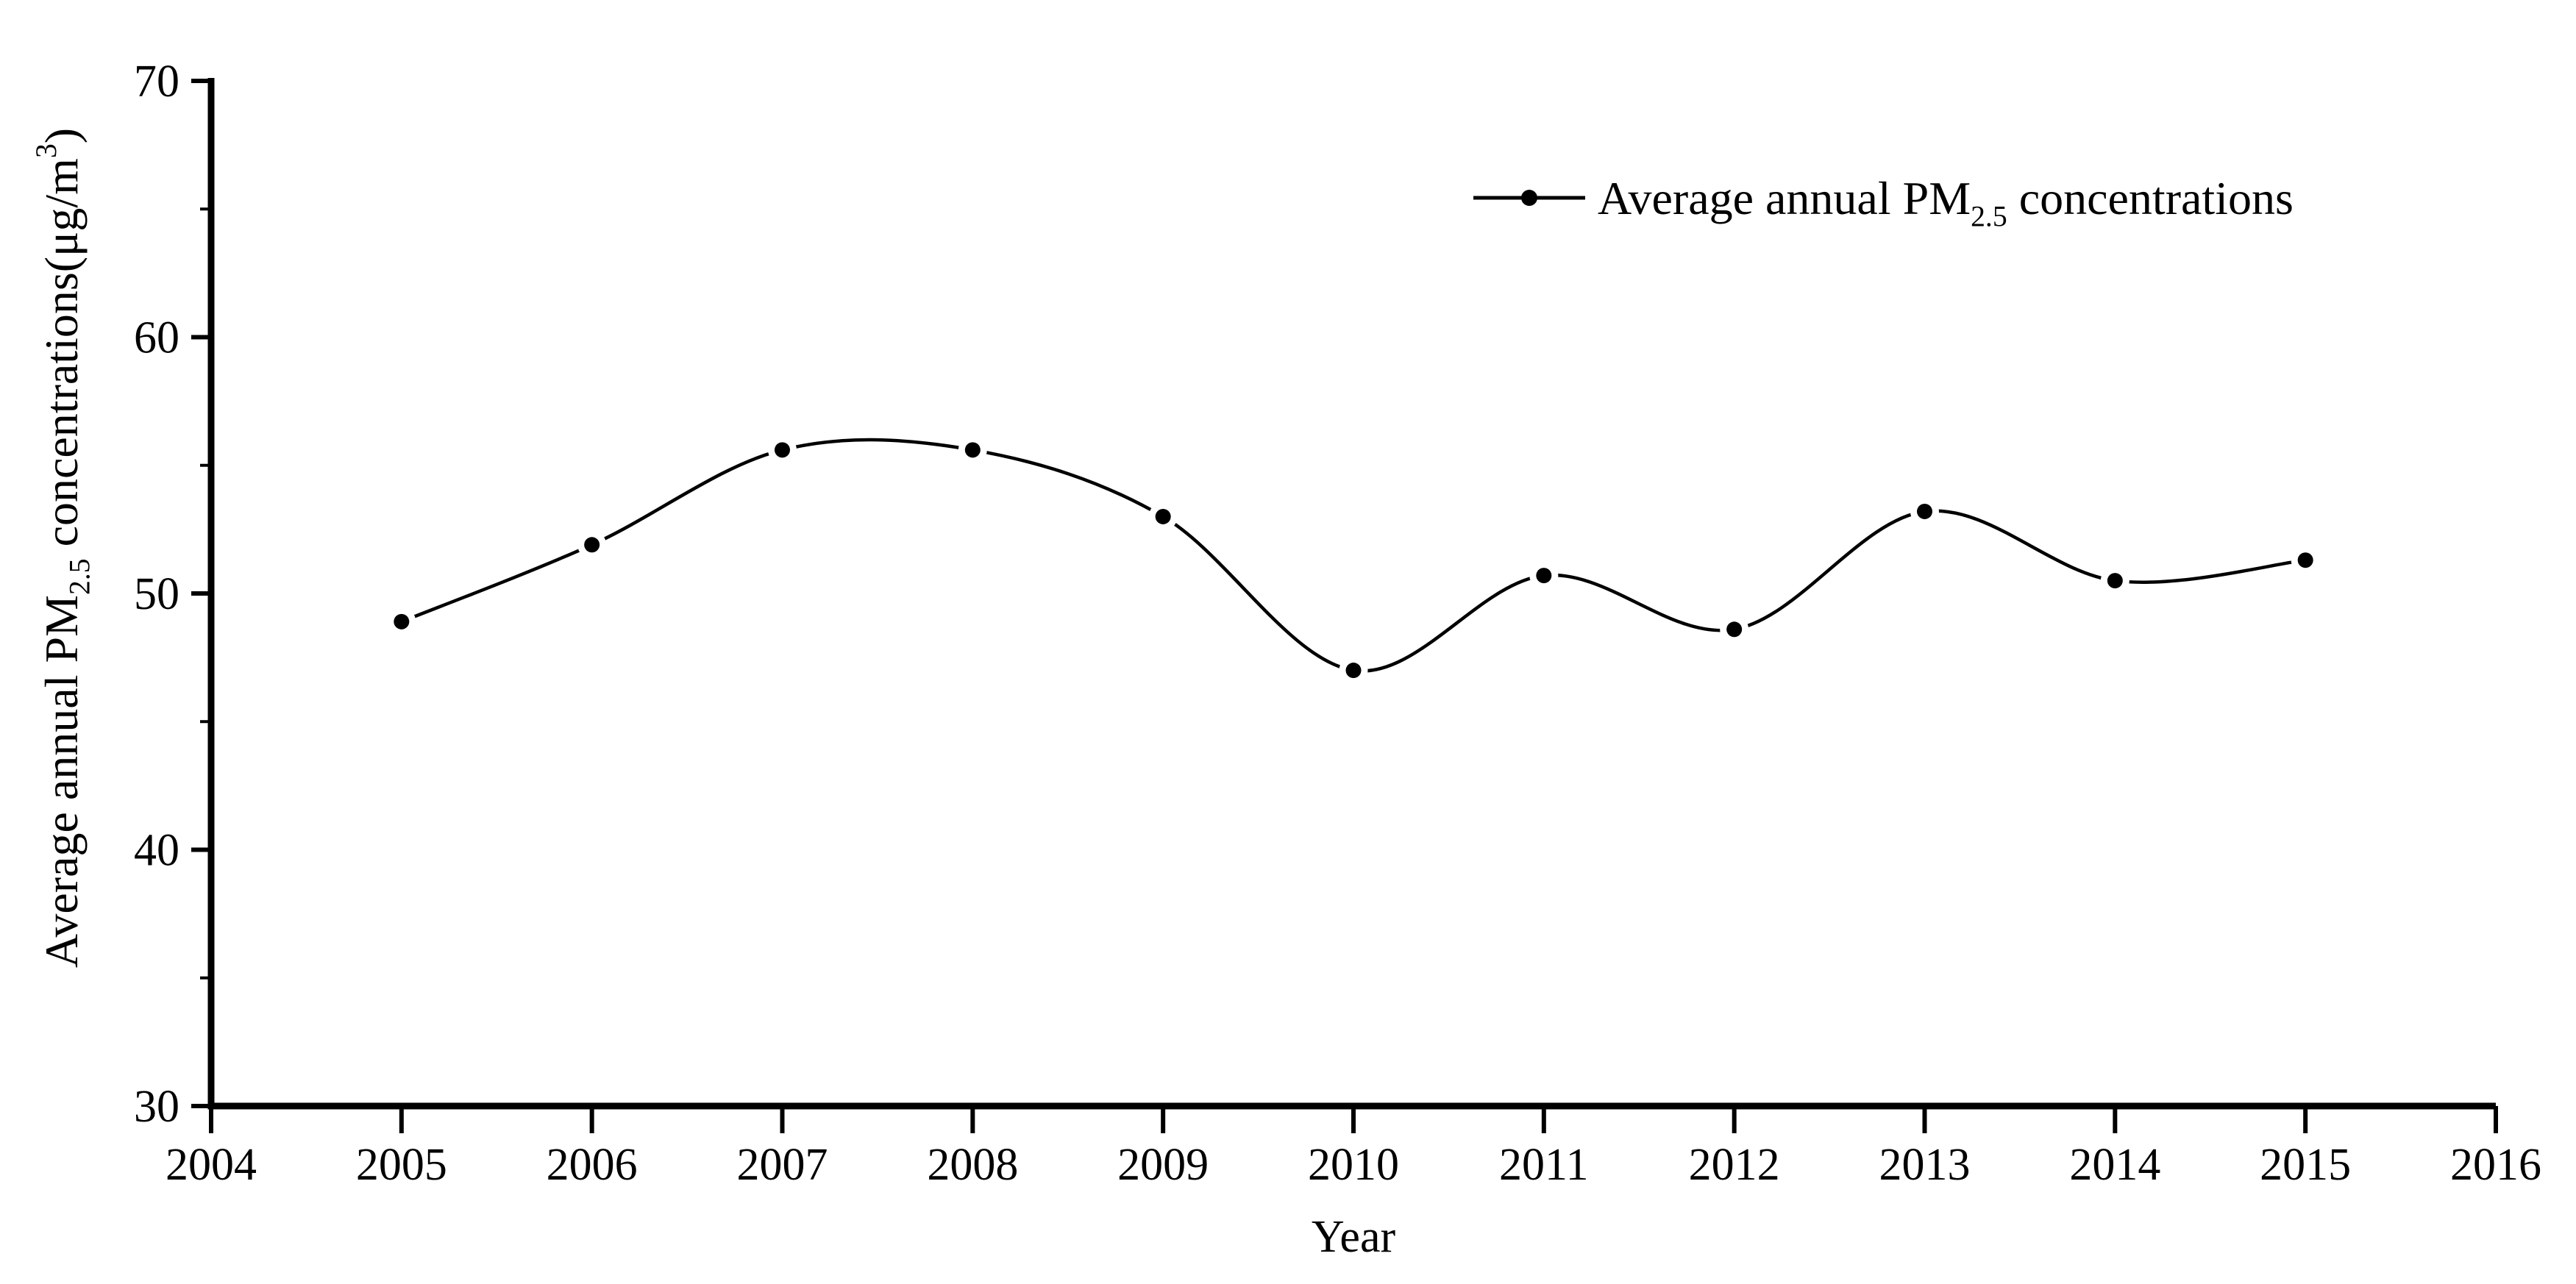  What do you see at coordinates (1163, 1165) in the screenshot?
I see `x-axis-tick-label: 2009` at bounding box center [1163, 1165].